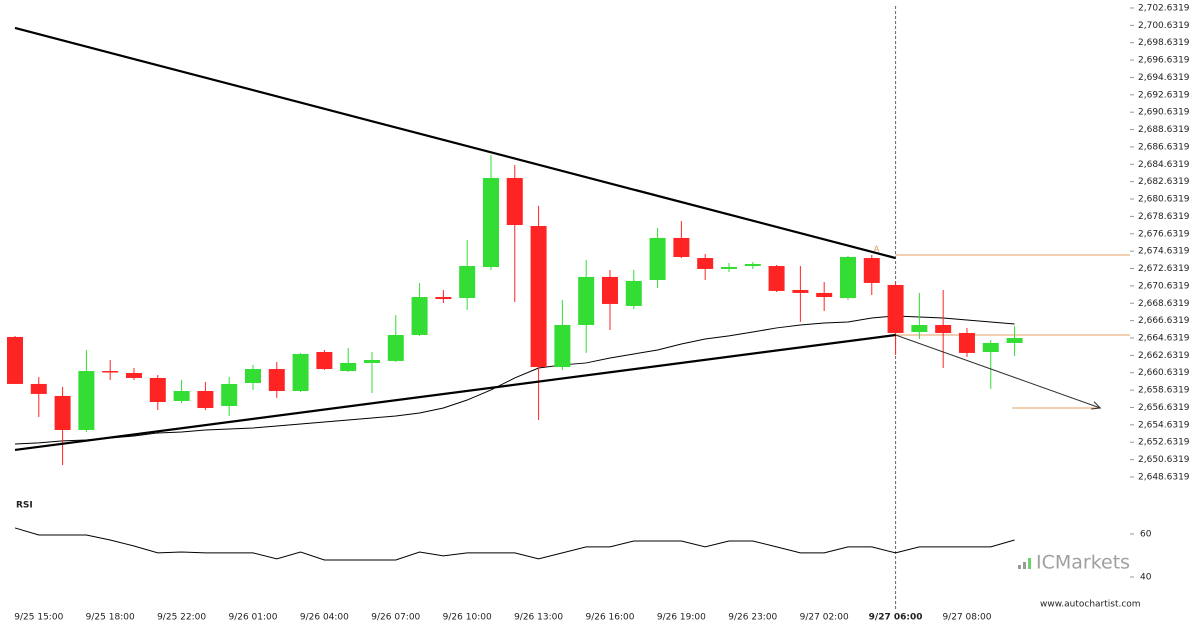  Describe the element at coordinates (455, 392) in the screenshot. I see `trend-line` at that location.